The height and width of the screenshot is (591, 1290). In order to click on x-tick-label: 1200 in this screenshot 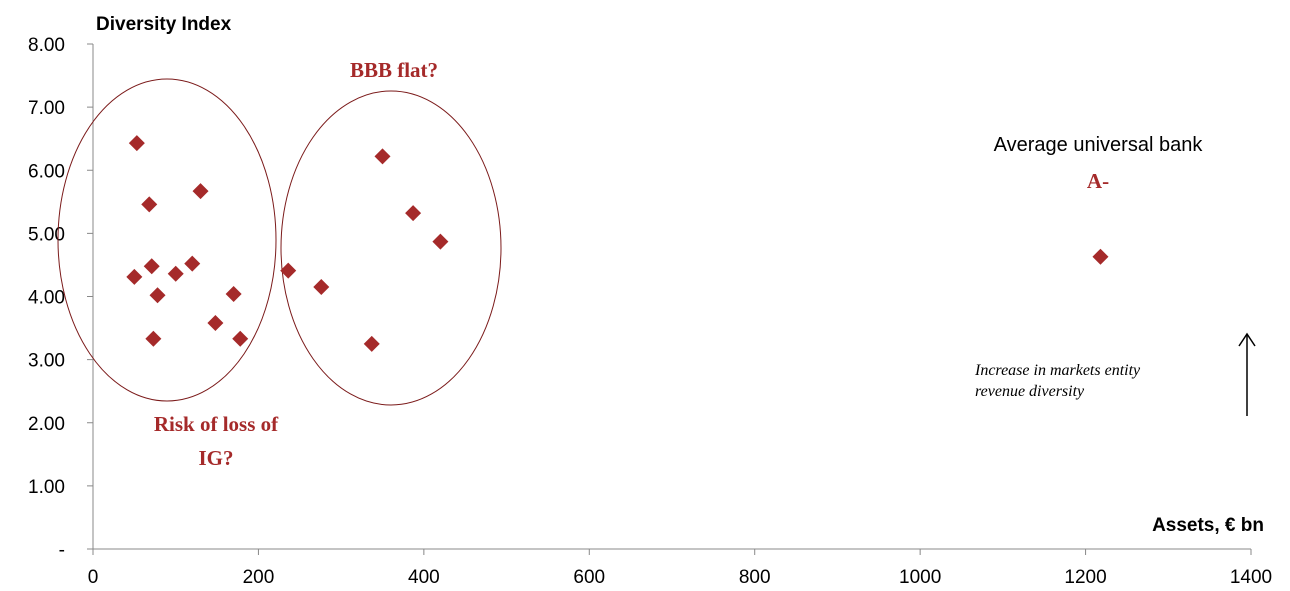, I will do `click(1085, 577)`.